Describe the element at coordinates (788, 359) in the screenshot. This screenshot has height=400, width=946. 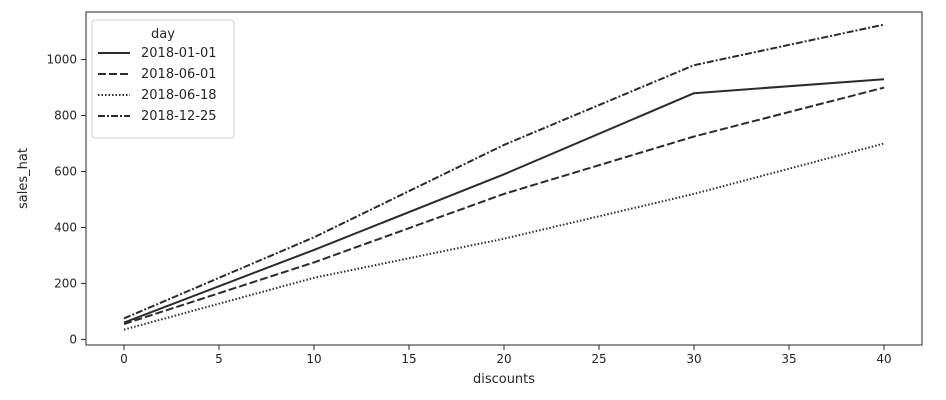
I see `x-tick-label: 35` at that location.